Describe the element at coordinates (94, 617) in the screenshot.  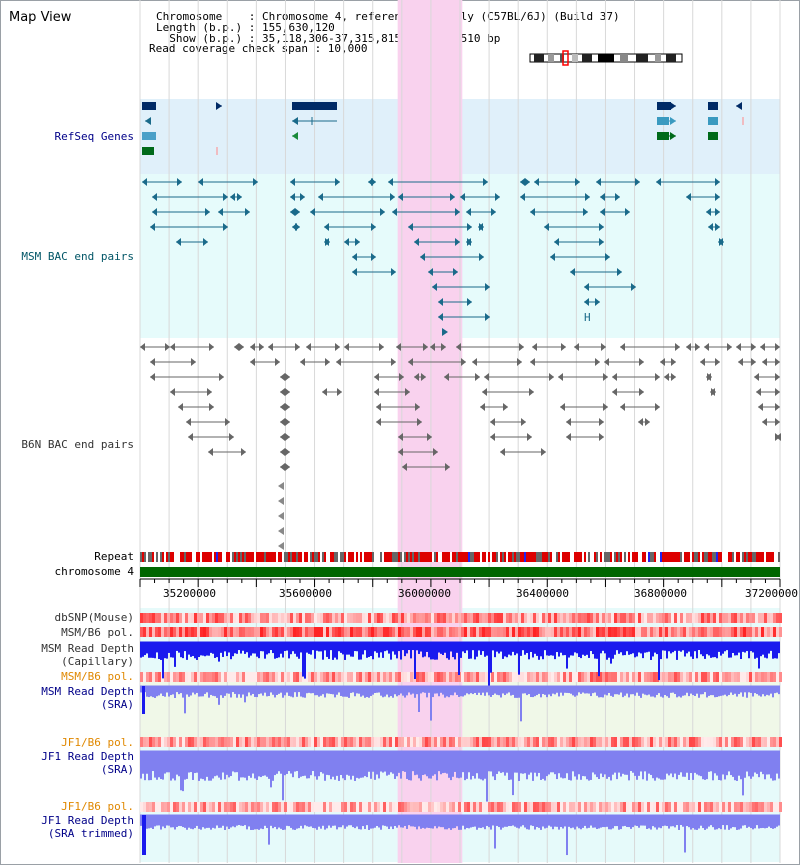
I see `label-dbsnp: dbSNP(Mouse)` at that location.